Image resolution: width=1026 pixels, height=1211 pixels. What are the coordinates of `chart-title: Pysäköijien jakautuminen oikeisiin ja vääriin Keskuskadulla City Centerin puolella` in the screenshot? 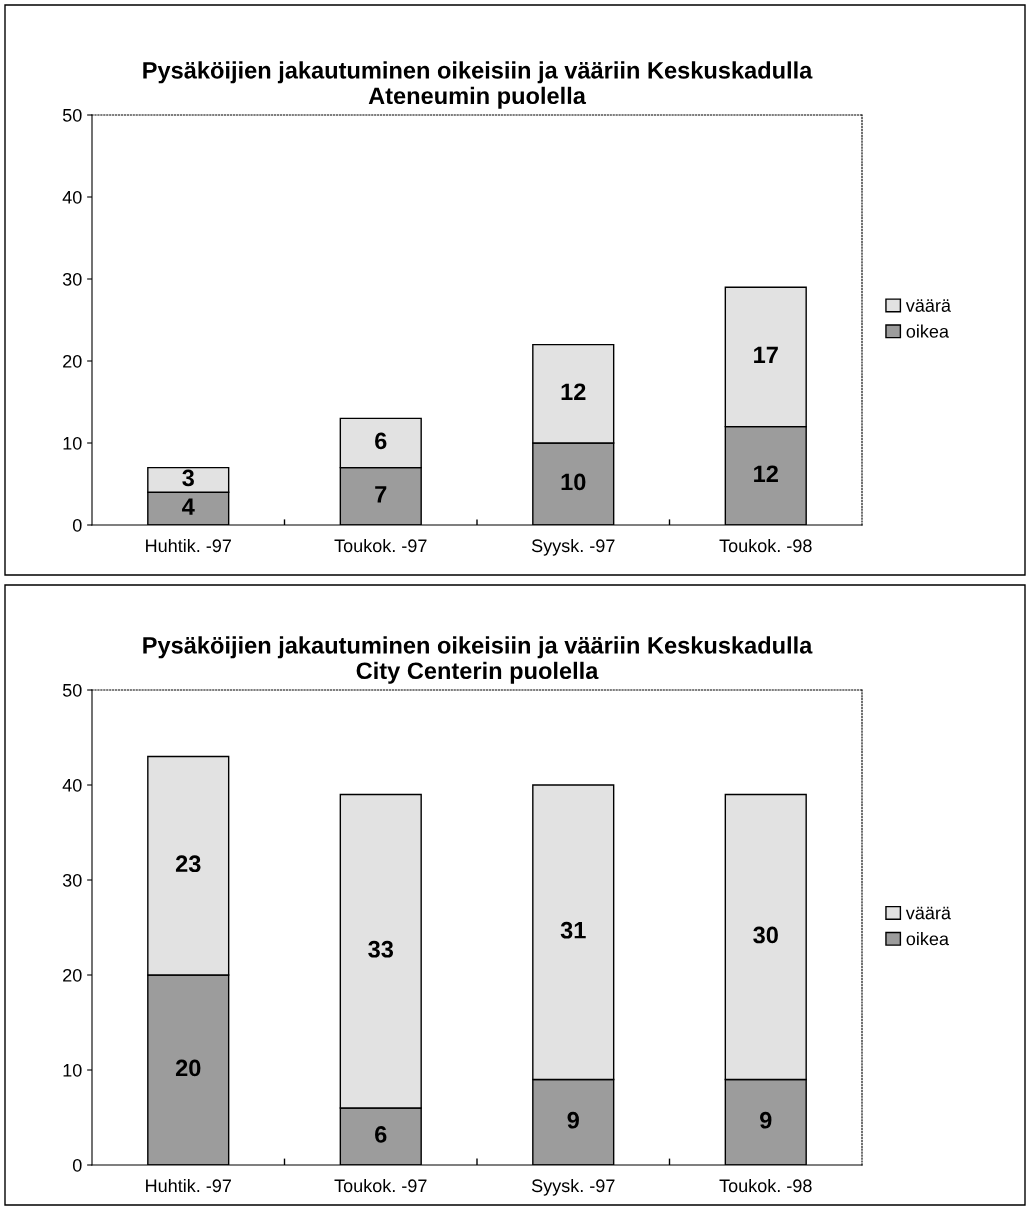 It's located at (478, 660).